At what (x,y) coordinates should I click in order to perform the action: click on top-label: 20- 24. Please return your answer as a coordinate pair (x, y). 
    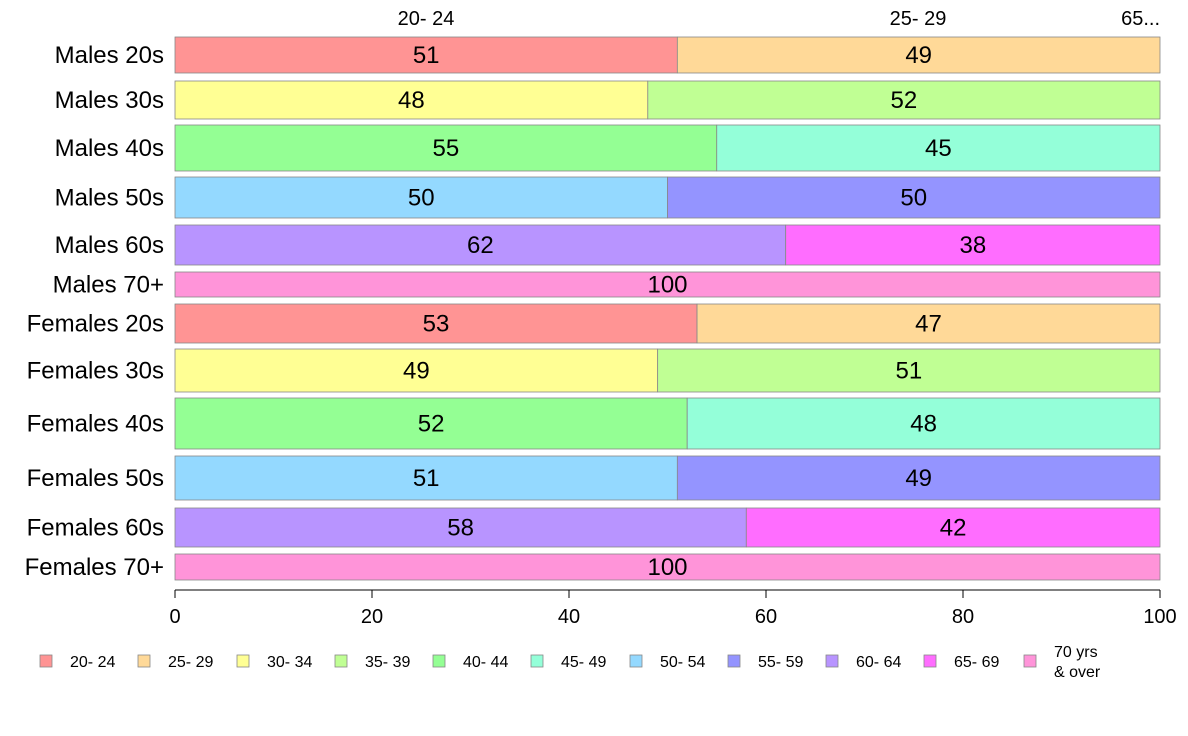
    Looking at the image, I should click on (426, 19).